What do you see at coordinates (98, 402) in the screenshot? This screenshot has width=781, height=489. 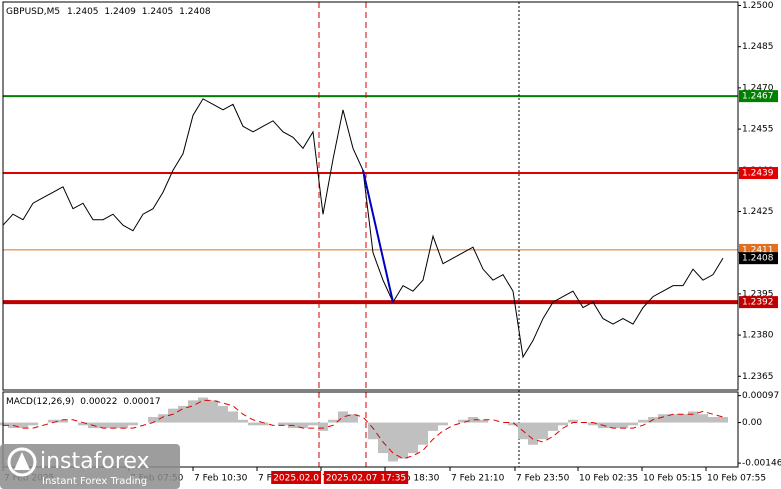 I see `macd-value: 0.00022` at bounding box center [98, 402].